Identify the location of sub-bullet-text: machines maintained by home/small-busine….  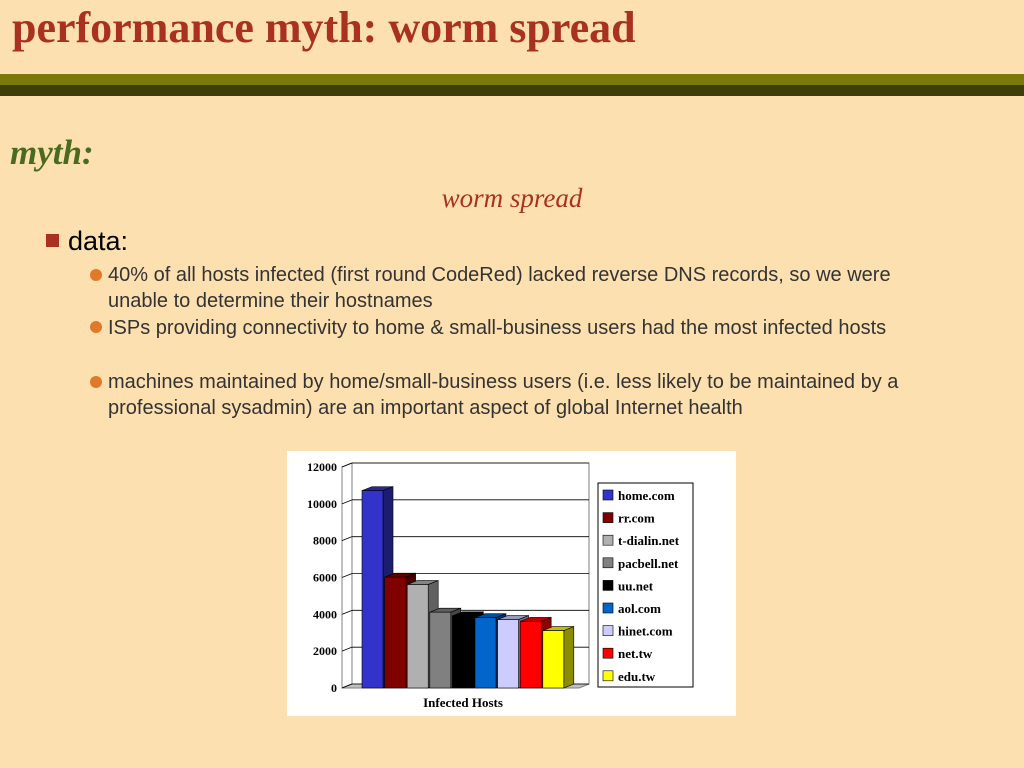
(503, 395).